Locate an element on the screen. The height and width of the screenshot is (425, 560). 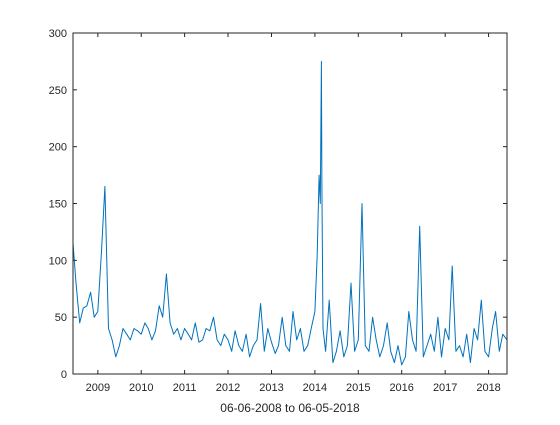
x-tick-label: 2010 is located at coordinates (141, 388).